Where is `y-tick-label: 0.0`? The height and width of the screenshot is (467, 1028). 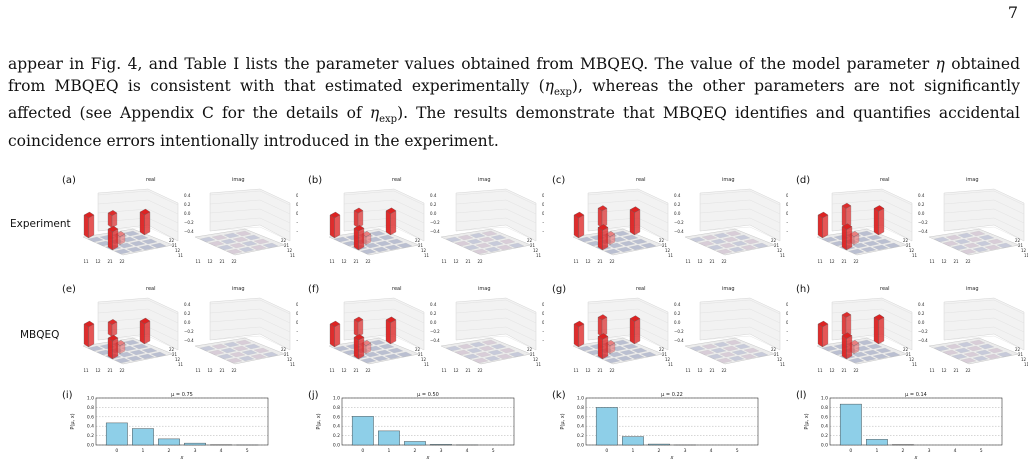
y-tick-label: 0.0 is located at coordinates (824, 446).